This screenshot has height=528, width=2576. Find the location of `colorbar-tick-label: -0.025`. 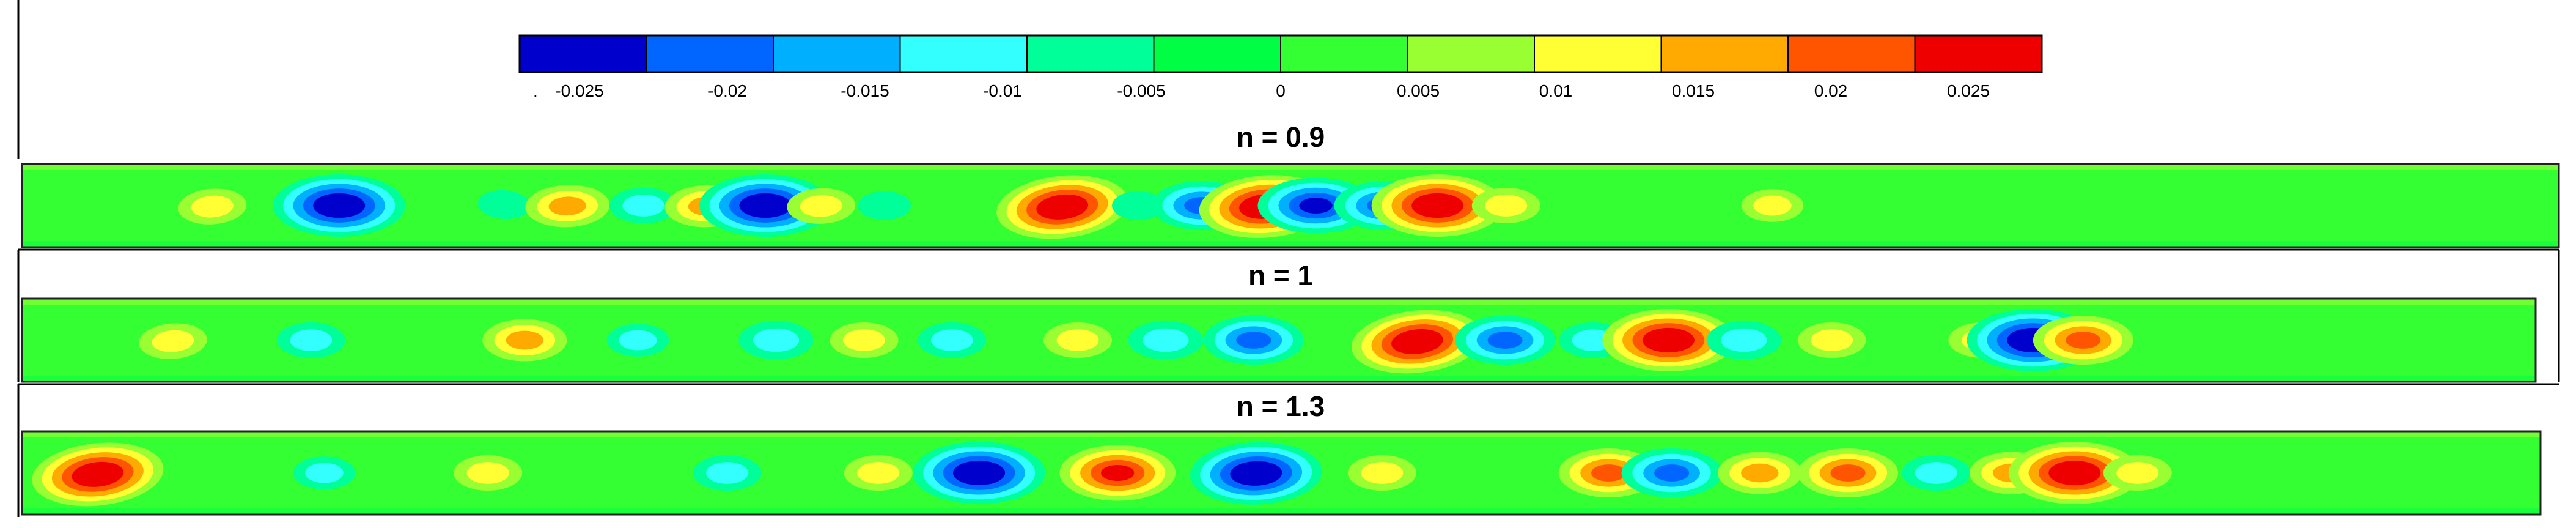

colorbar-tick-label: -0.025 is located at coordinates (579, 90).